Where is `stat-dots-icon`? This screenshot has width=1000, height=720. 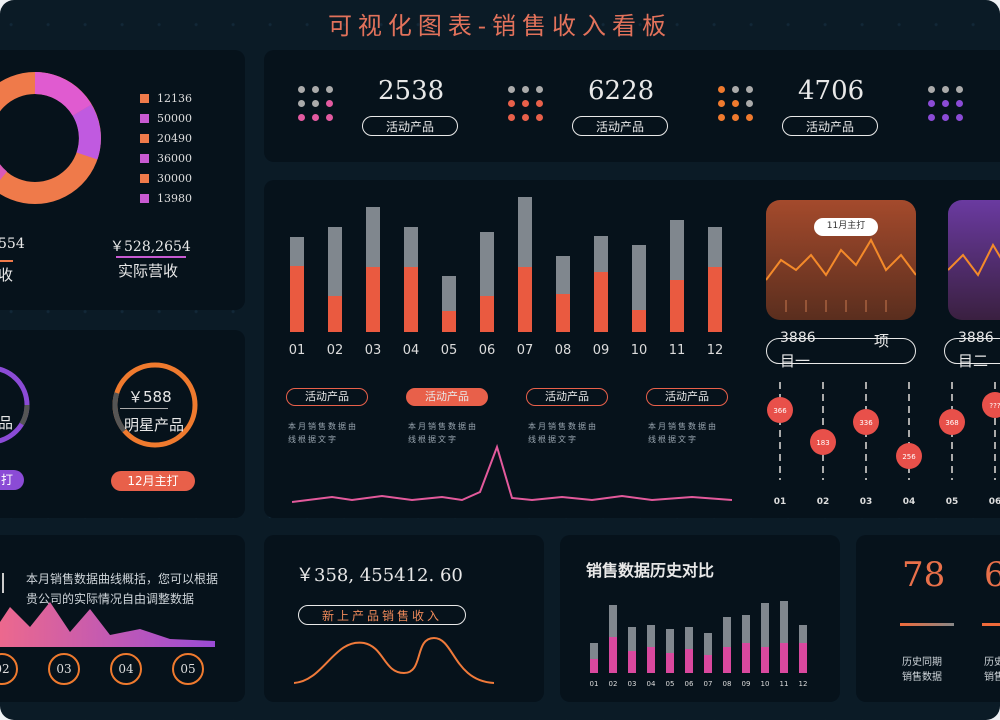 stat-dots-icon is located at coordinates (741, 103).